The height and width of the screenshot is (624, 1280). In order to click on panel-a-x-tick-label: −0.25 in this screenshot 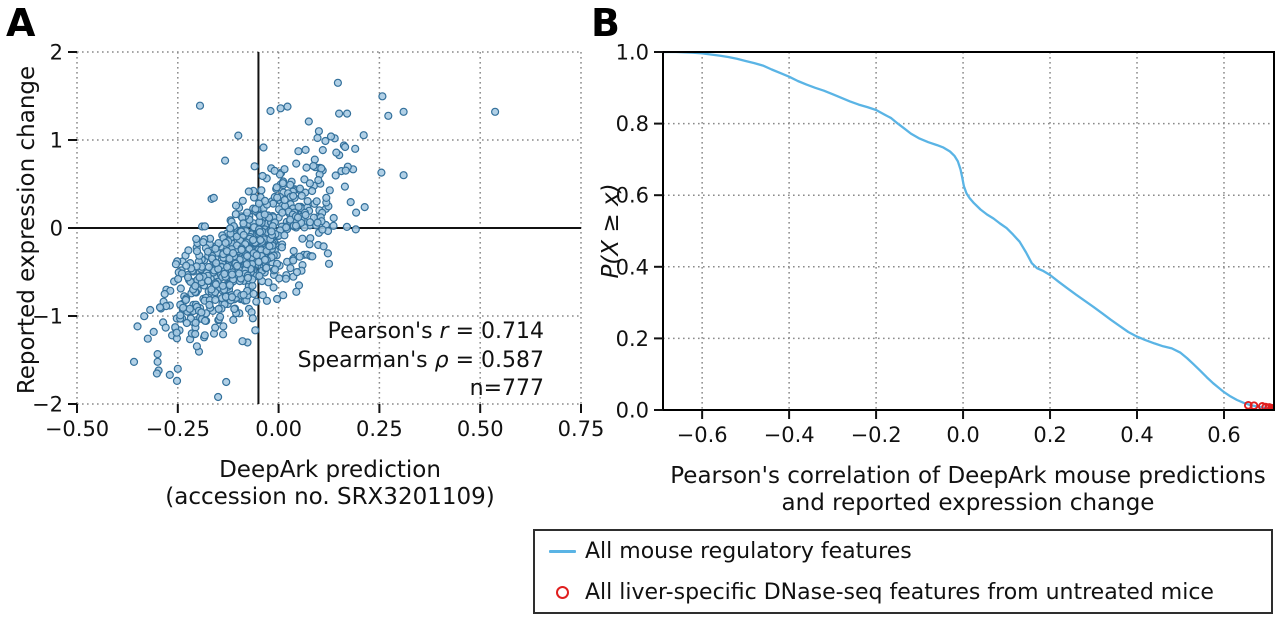, I will do `click(178, 429)`.